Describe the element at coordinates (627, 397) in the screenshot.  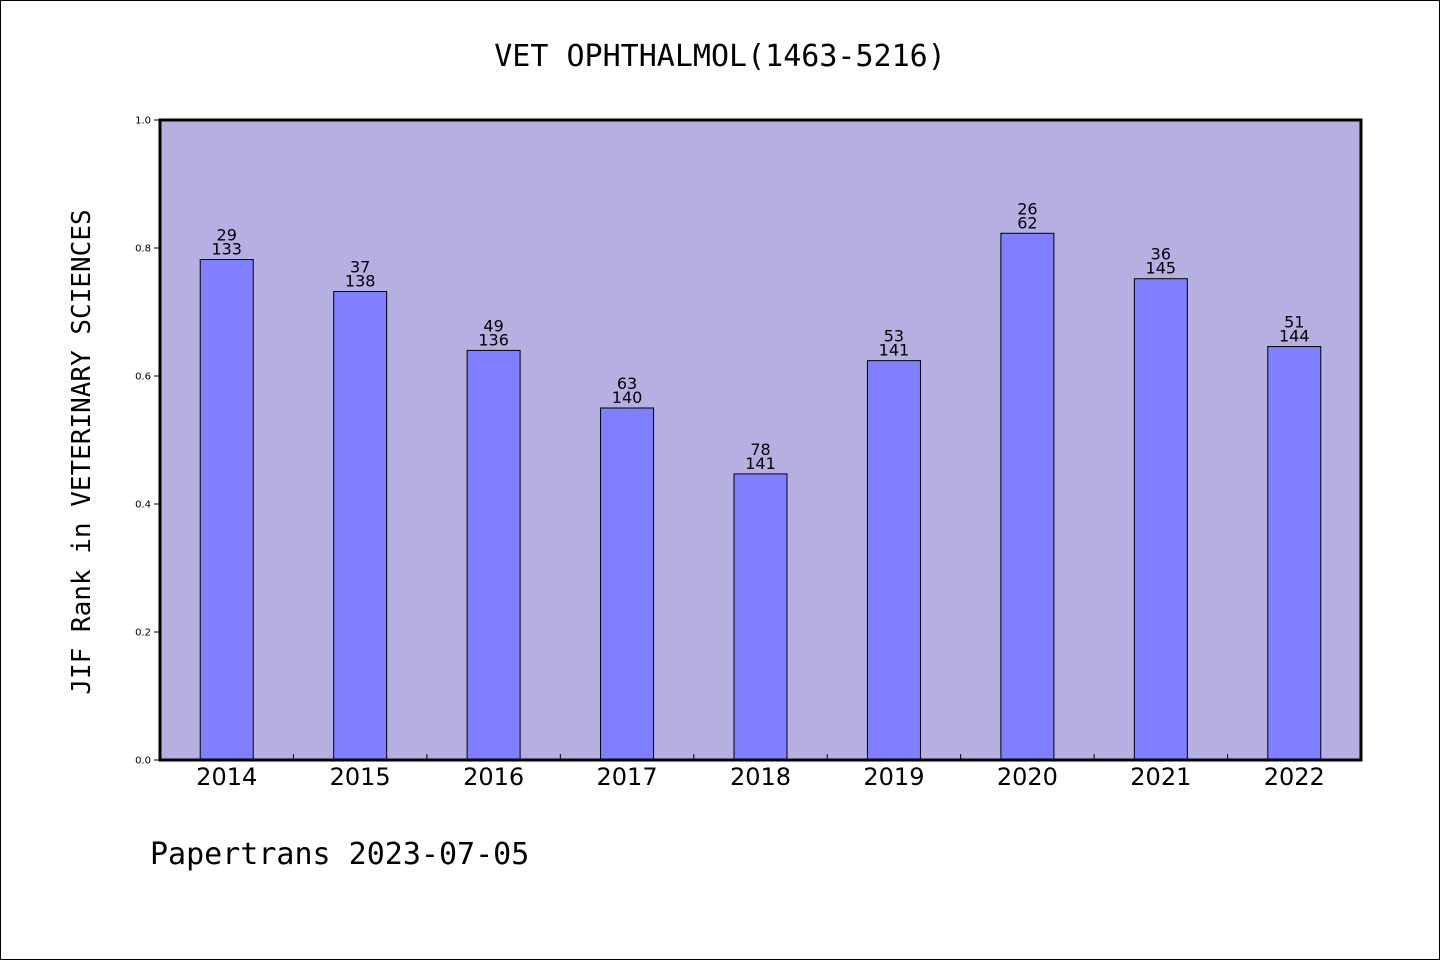
I see `bar-total-label: 140` at that location.